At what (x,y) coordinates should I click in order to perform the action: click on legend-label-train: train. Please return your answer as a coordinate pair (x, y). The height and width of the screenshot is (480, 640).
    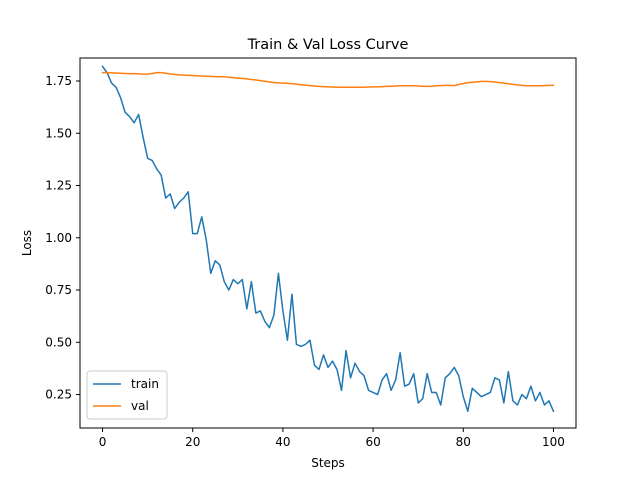
    Looking at the image, I should click on (145, 384).